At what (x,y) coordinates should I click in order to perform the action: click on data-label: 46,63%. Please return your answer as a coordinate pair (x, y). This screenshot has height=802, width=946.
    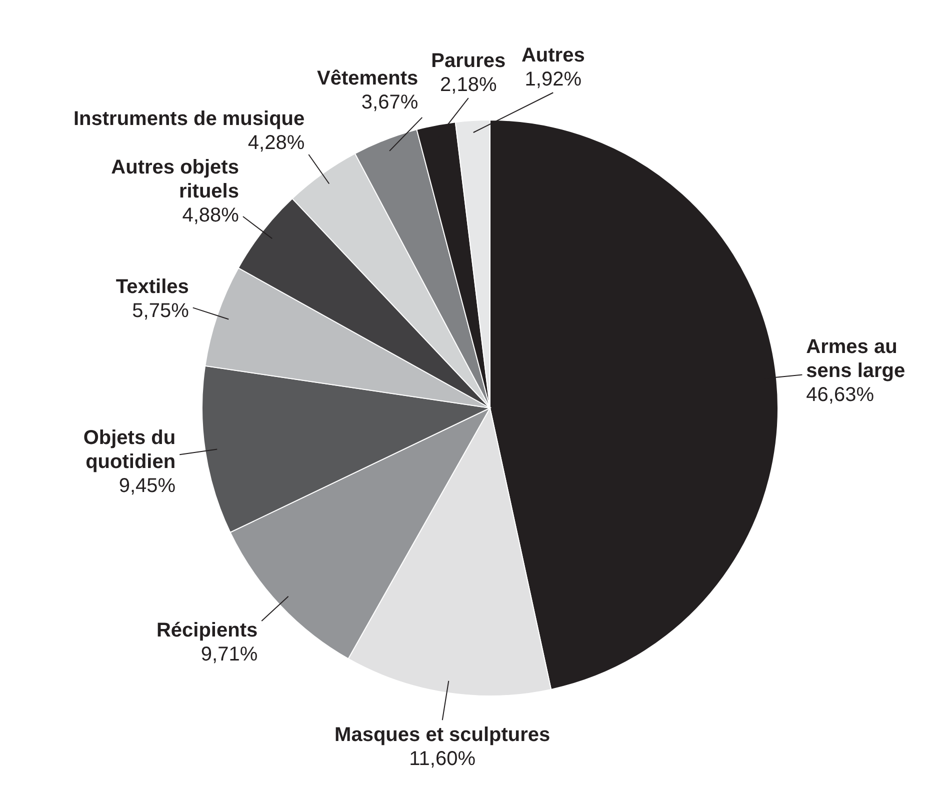
    Looking at the image, I should click on (840, 395).